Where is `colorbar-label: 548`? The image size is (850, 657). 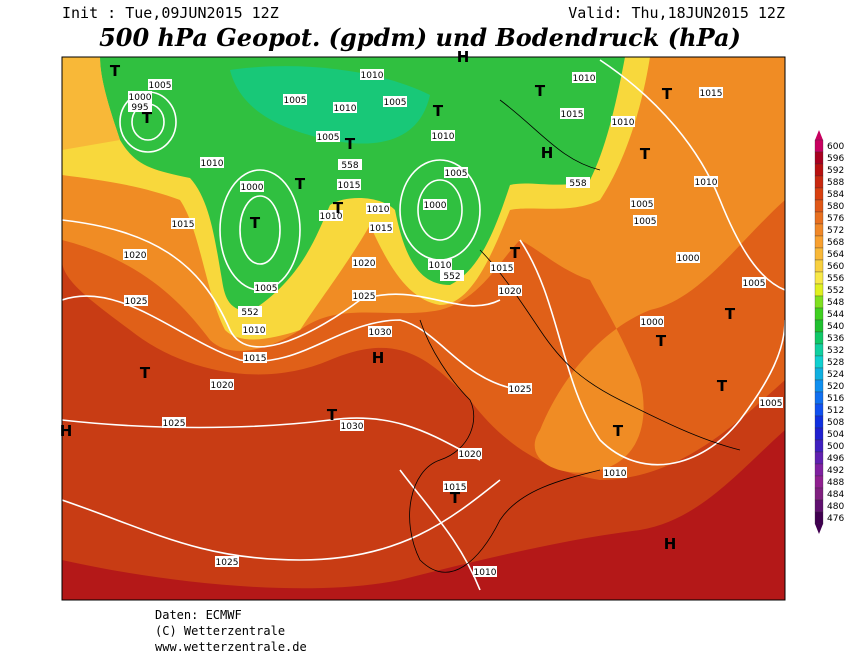 colorbar-label: 548 is located at coordinates (835, 303).